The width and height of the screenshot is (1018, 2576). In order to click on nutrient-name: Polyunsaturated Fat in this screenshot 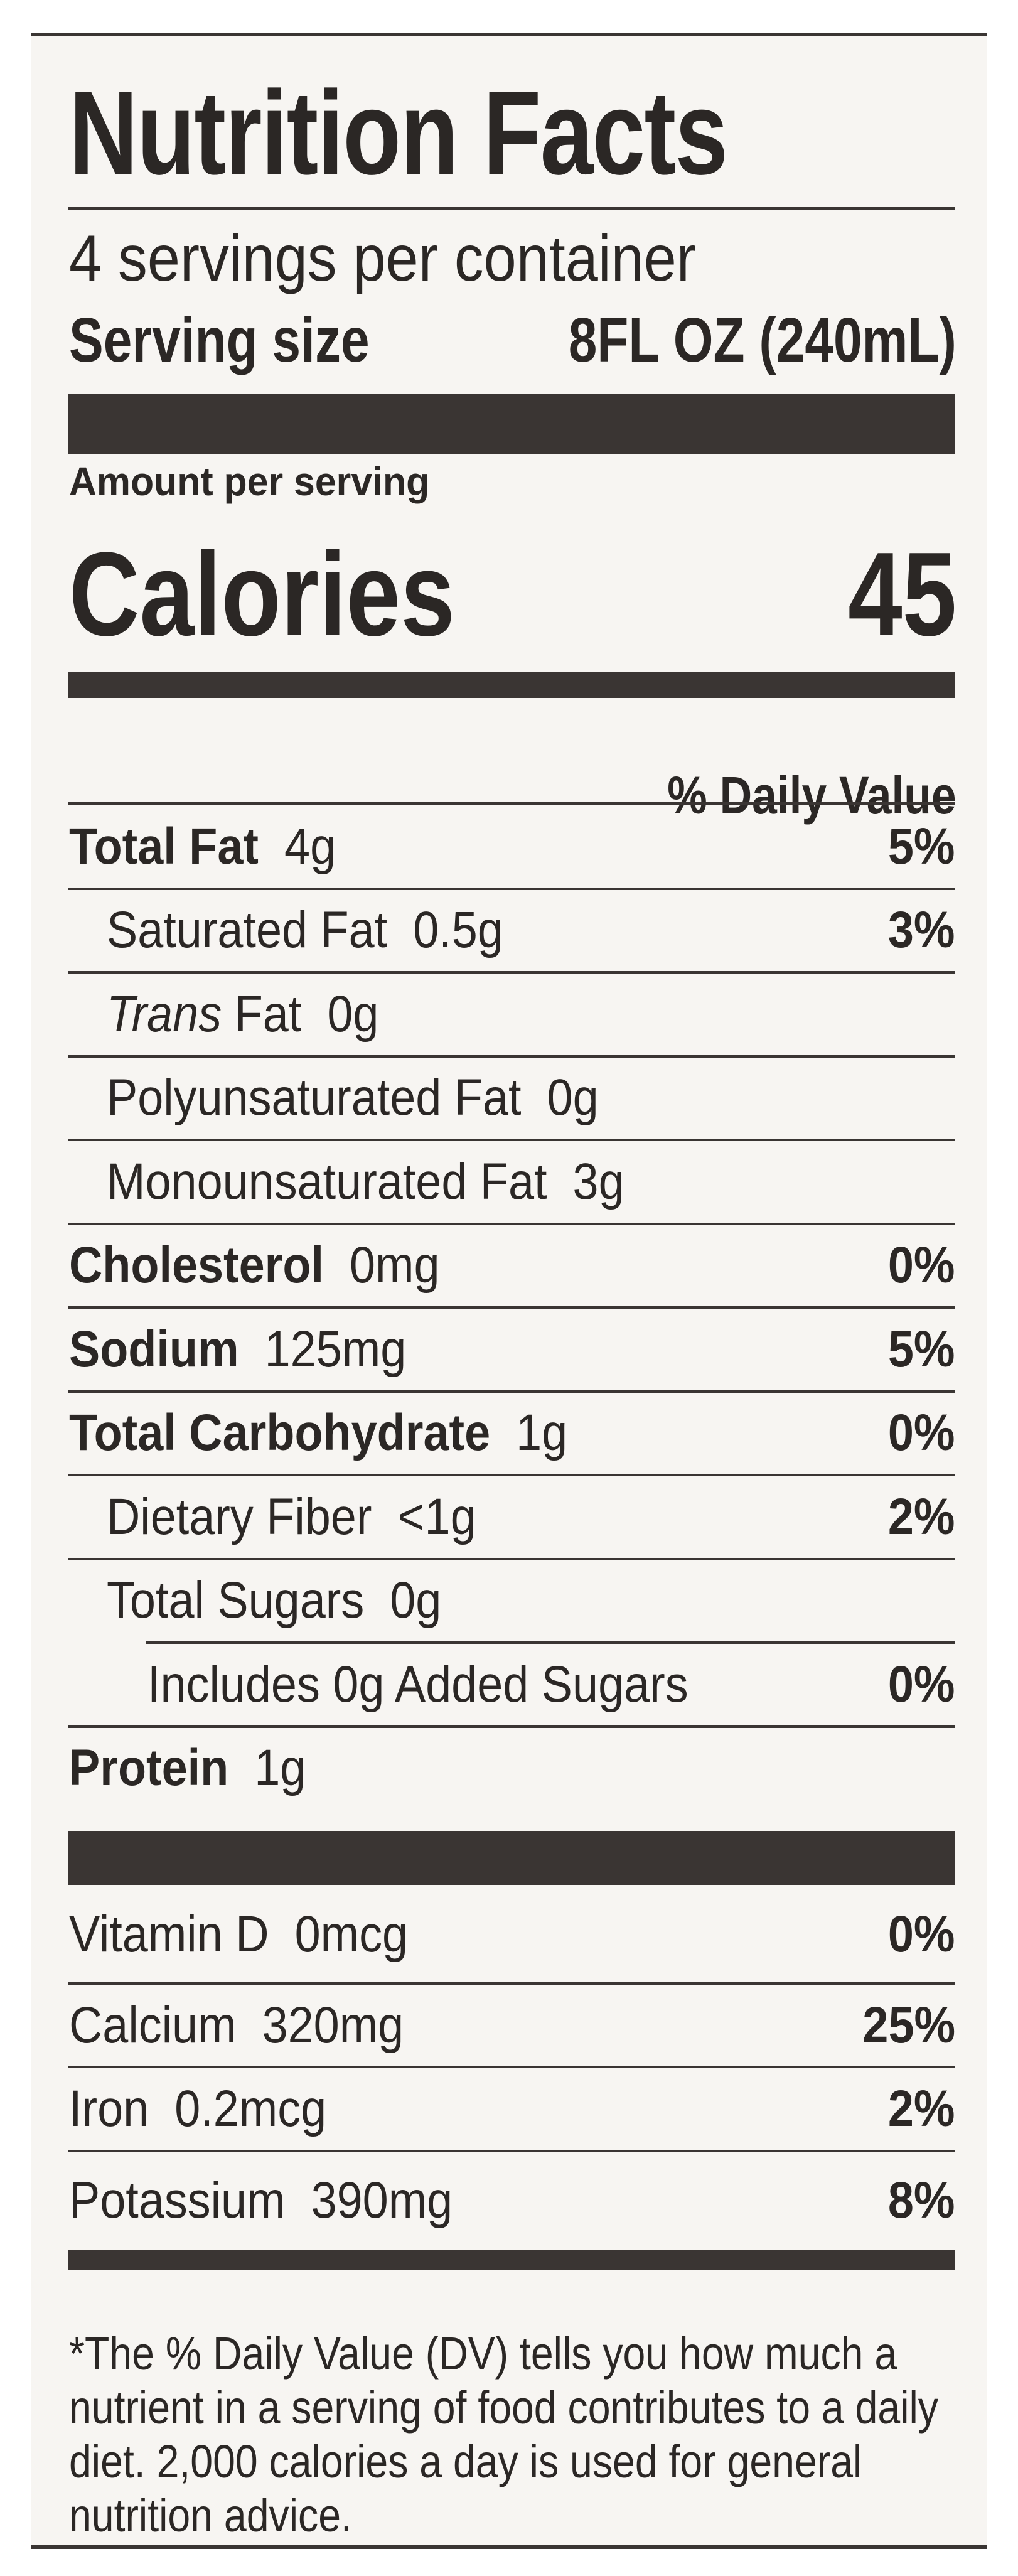, I will do `click(315, 1097)`.